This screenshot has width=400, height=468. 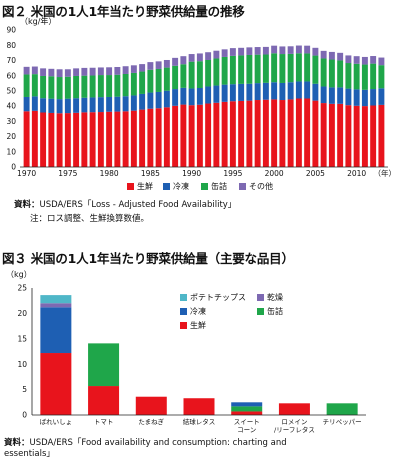 What do you see at coordinates (294, 429) in the screenshot?
I see `category-label: /リーフレタス` at bounding box center [294, 429].